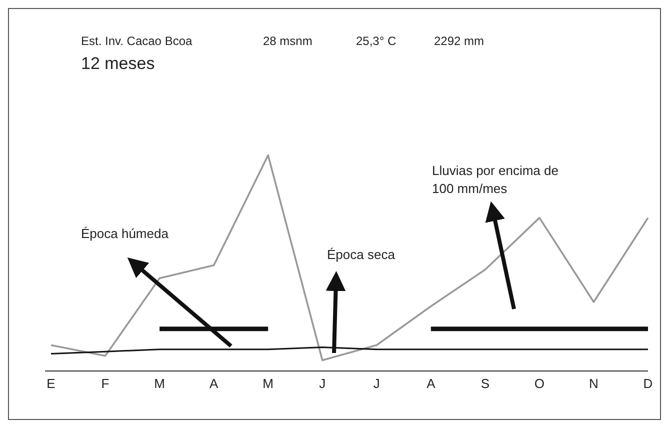 This screenshot has height=428, width=669. What do you see at coordinates (485, 384) in the screenshot?
I see `x-tick-label: S` at bounding box center [485, 384].